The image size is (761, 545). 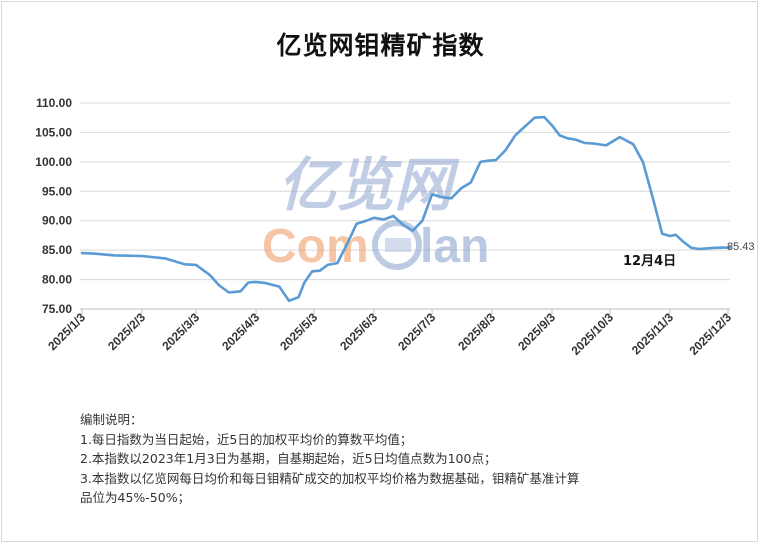 I want to click on y-tick-label: 80.00, so click(x=57, y=280).